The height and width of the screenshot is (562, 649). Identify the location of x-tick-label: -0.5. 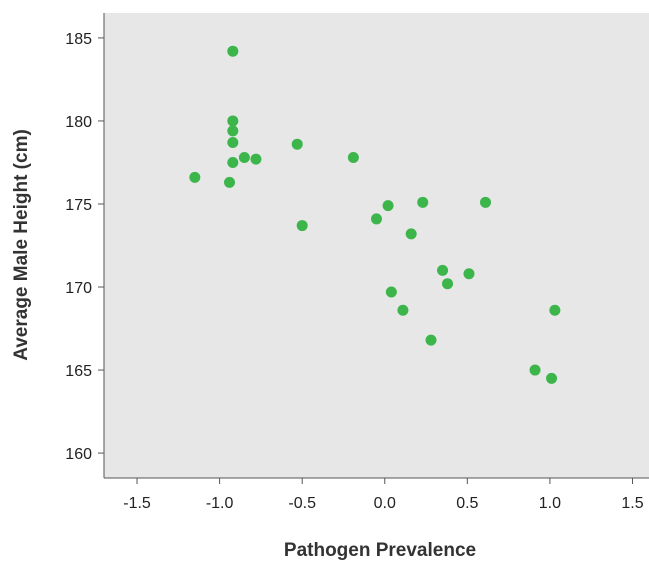
(302, 503).